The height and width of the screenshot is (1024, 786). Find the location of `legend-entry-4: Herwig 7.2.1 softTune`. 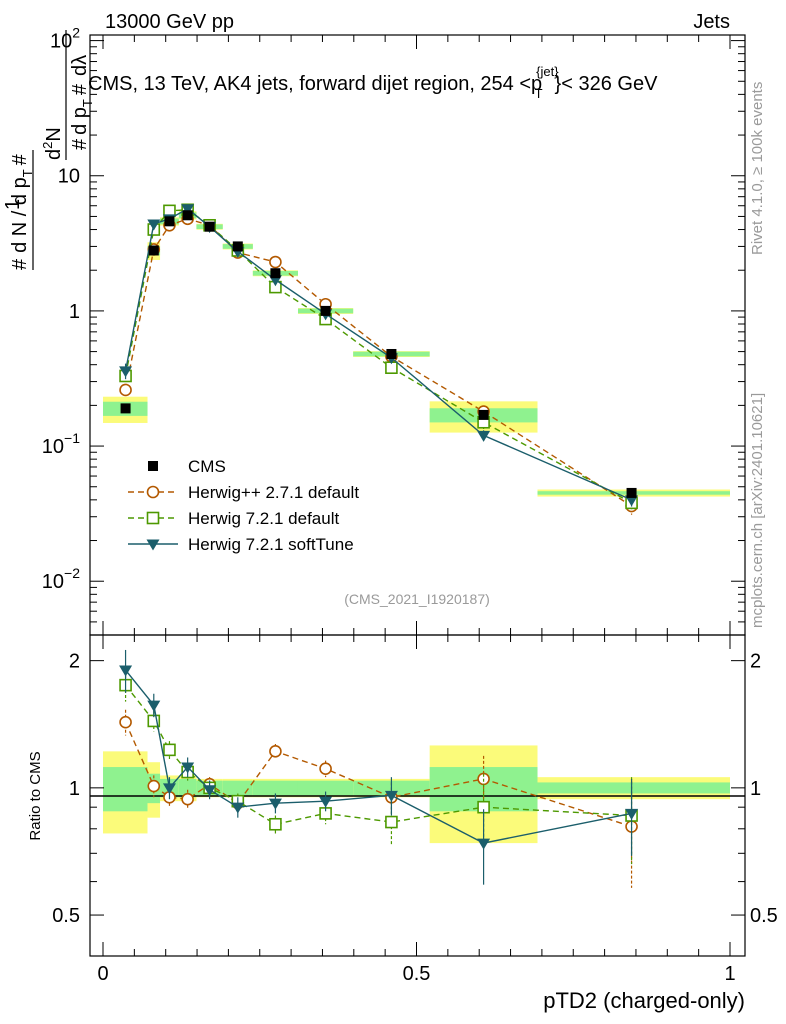

legend-entry-4: Herwig 7.2.1 softTune is located at coordinates (241, 544).